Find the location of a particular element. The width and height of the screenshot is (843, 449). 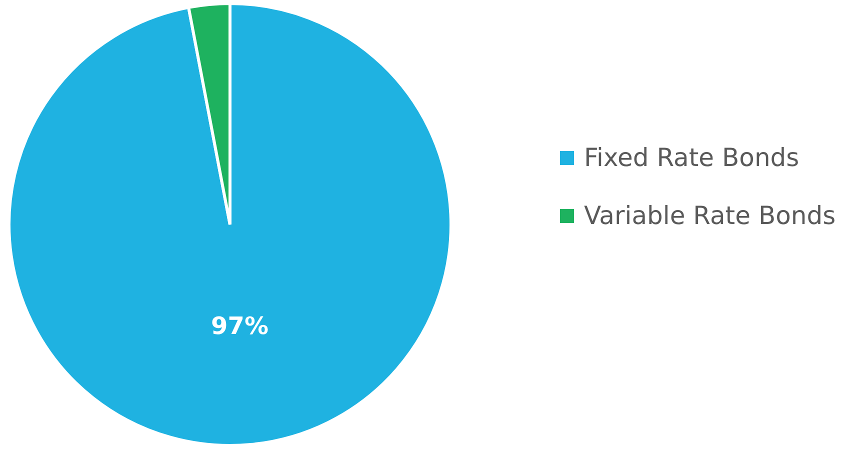

legend-label: Fixed Rate Bonds is located at coordinates (692, 158).